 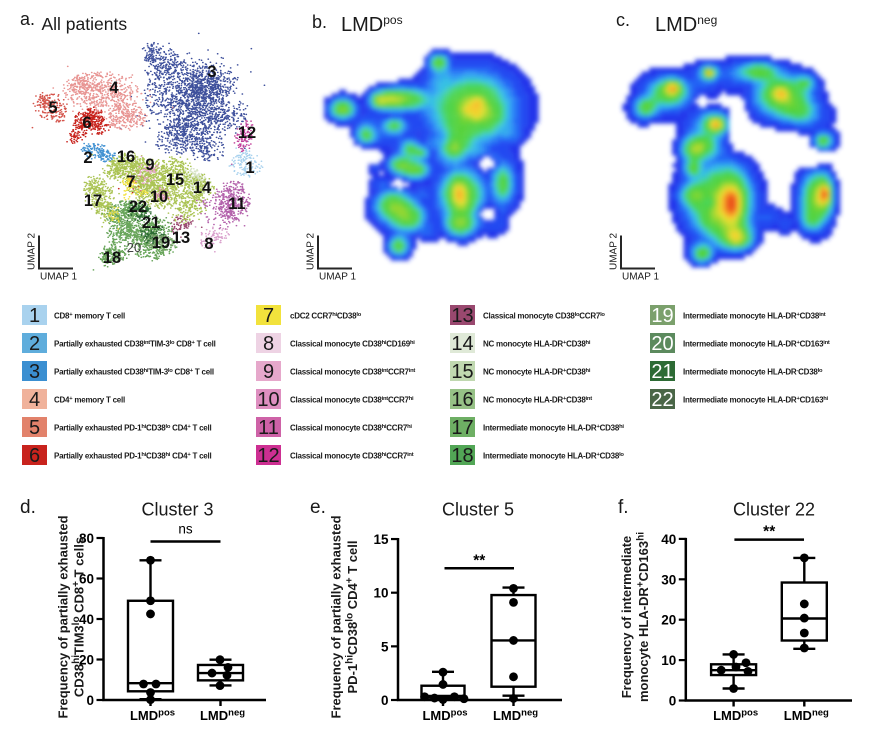 I want to click on svg-text:Intermediate monocyte HLA-DR+​: Intermediate monocyte HLA-DR+​CD38lo​, so click(x=553, y=456).